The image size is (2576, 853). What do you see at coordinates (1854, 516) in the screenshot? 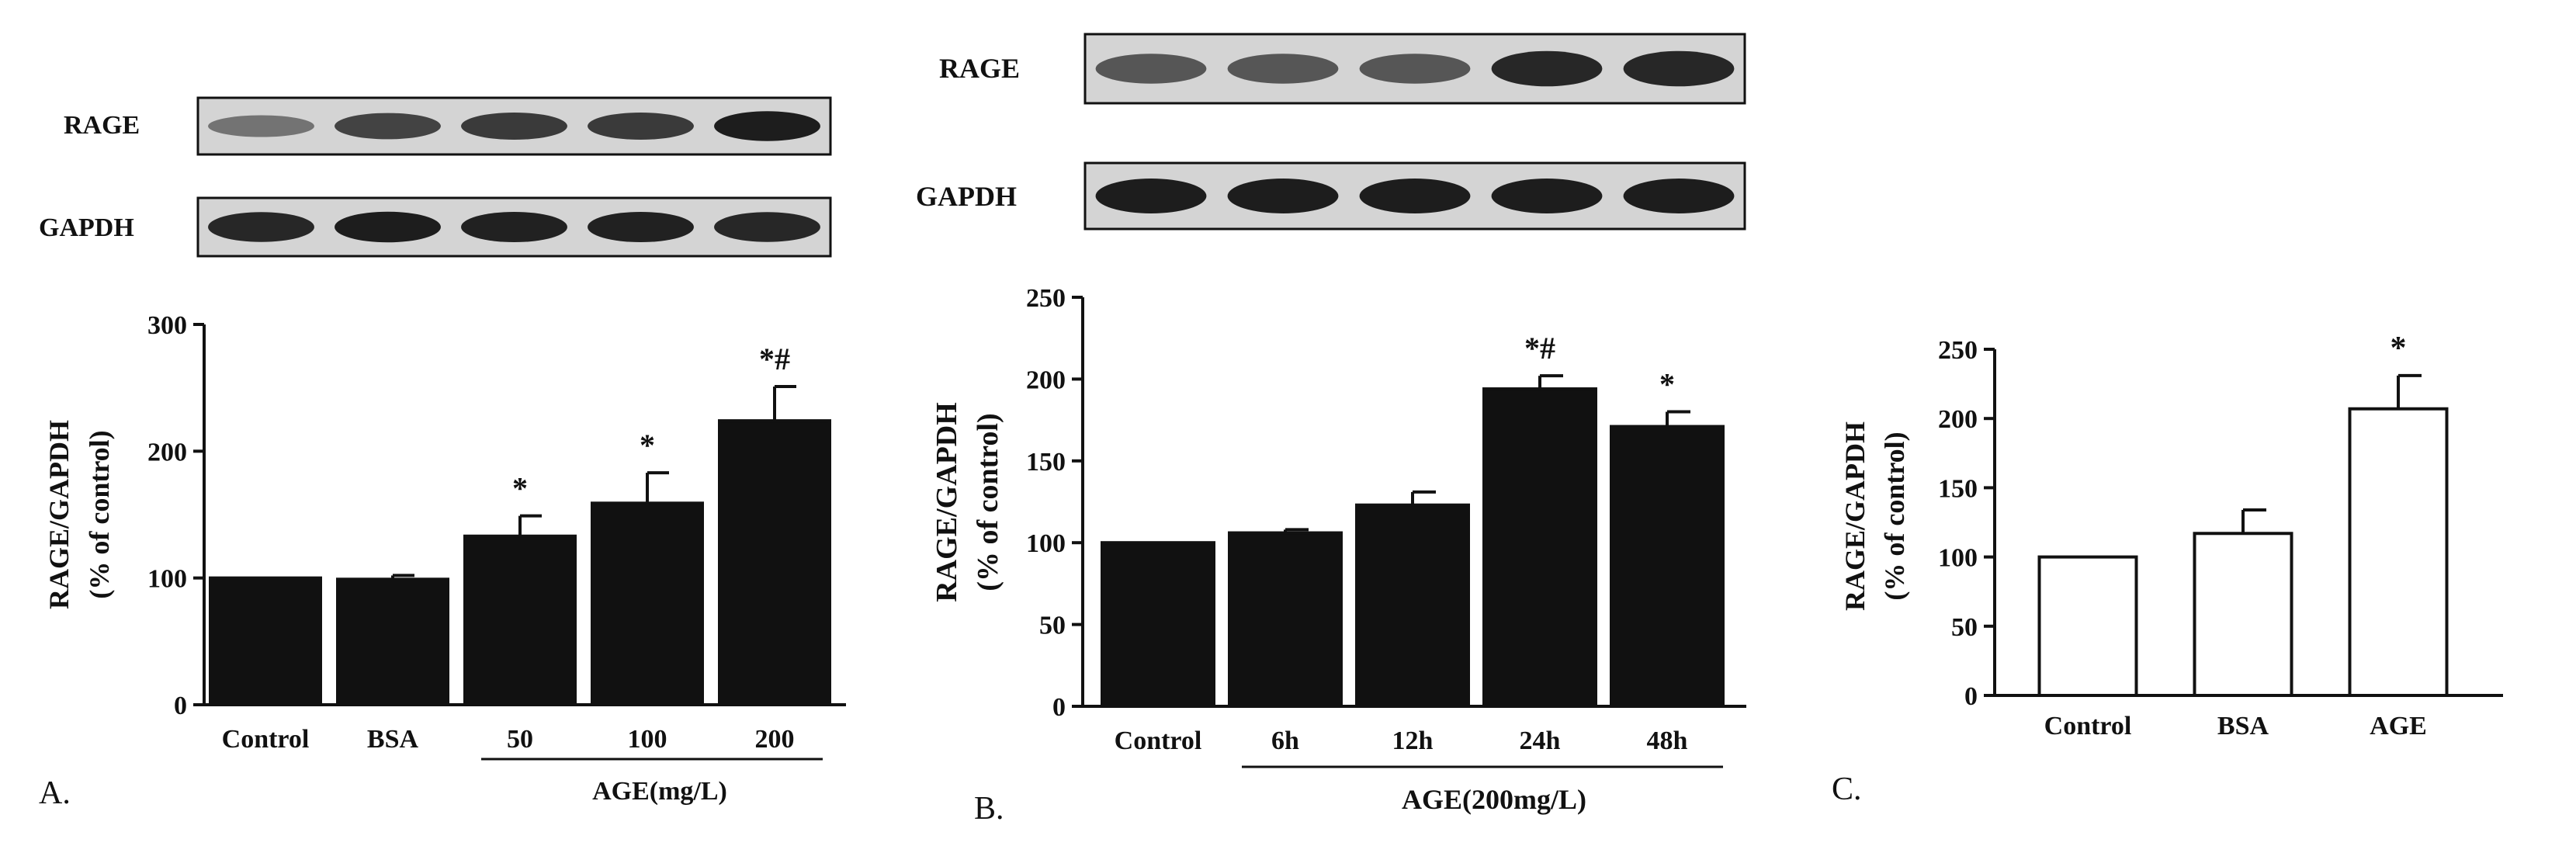
I see `panel-c-chart-y-axis-label: RAGE/GAPDH` at bounding box center [1854, 516].